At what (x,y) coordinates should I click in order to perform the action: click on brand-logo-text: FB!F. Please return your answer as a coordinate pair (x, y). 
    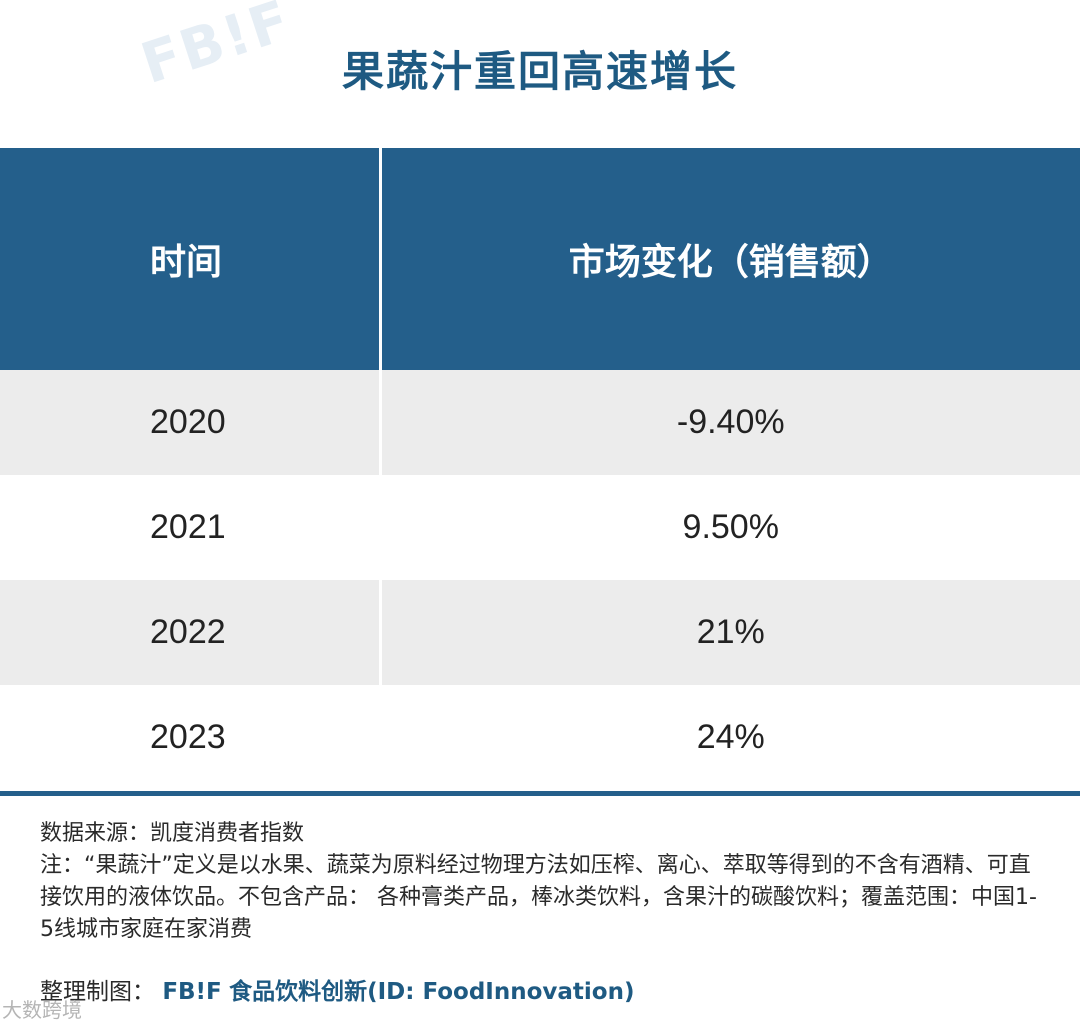
    Looking at the image, I should click on (192, 992).